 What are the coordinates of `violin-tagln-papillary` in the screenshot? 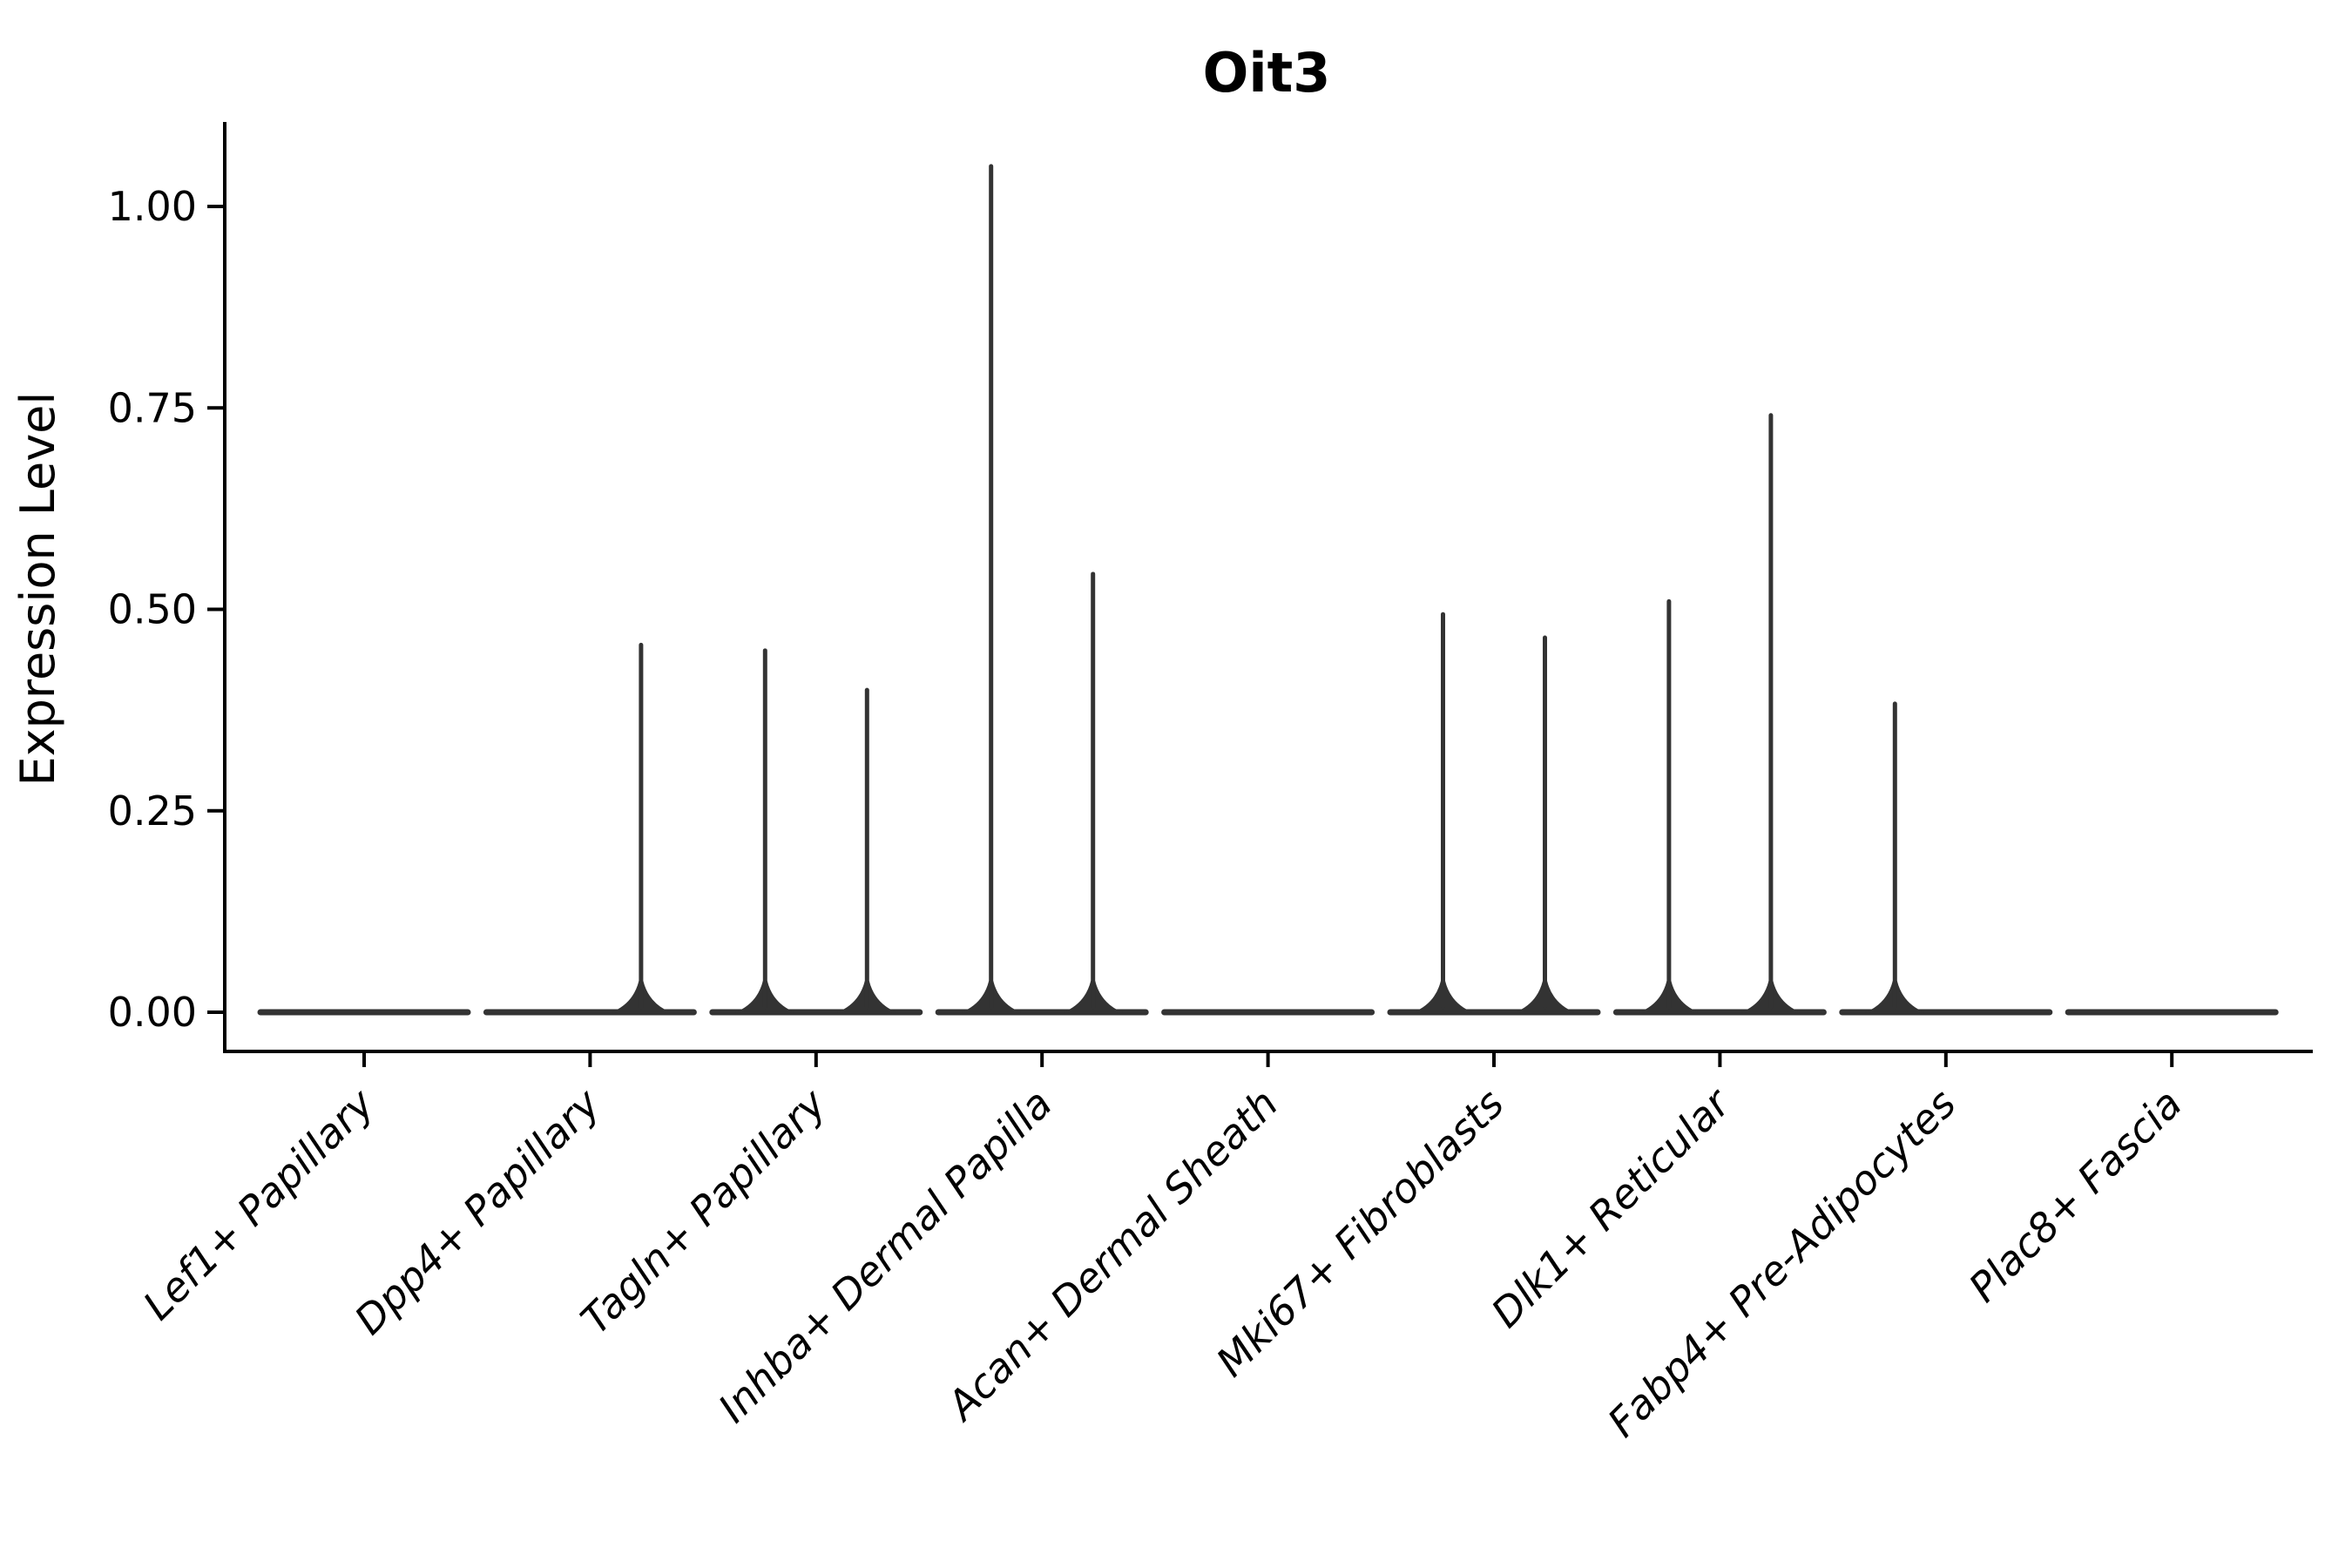 It's located at (816, 832).